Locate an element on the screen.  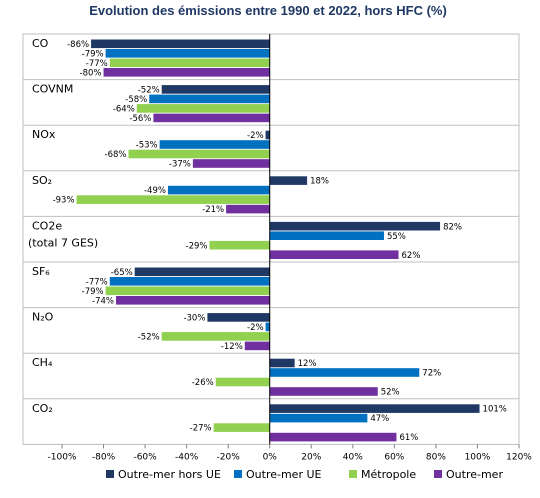
legend-label: Outre-mer is located at coordinates (474, 474).